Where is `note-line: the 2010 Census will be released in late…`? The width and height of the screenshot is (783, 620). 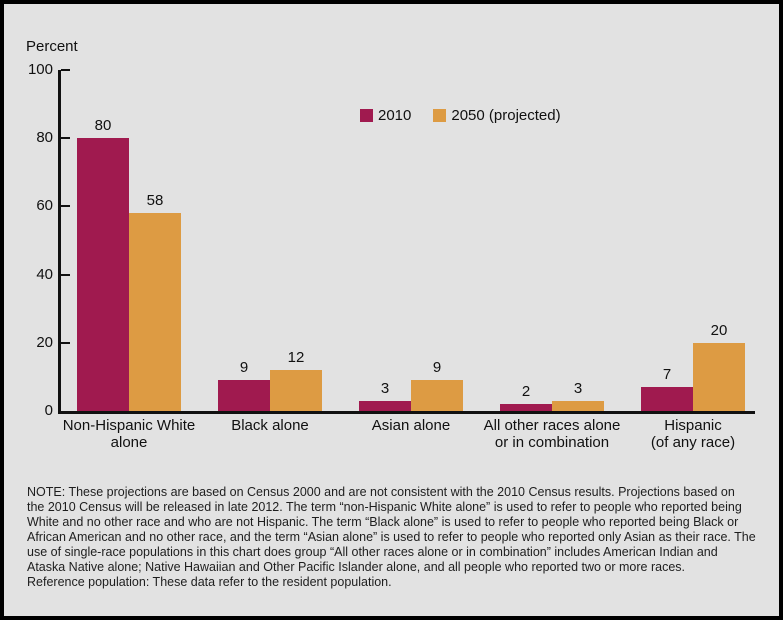 note-line: the 2010 Census will be released in late… is located at coordinates (384, 507).